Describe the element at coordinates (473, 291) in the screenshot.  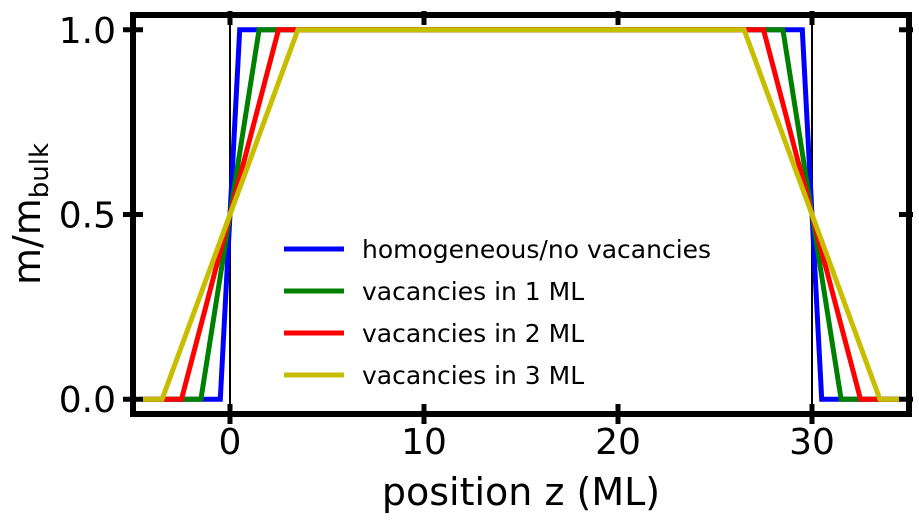
I see `legend-label: vacancies in 1 ML` at that location.